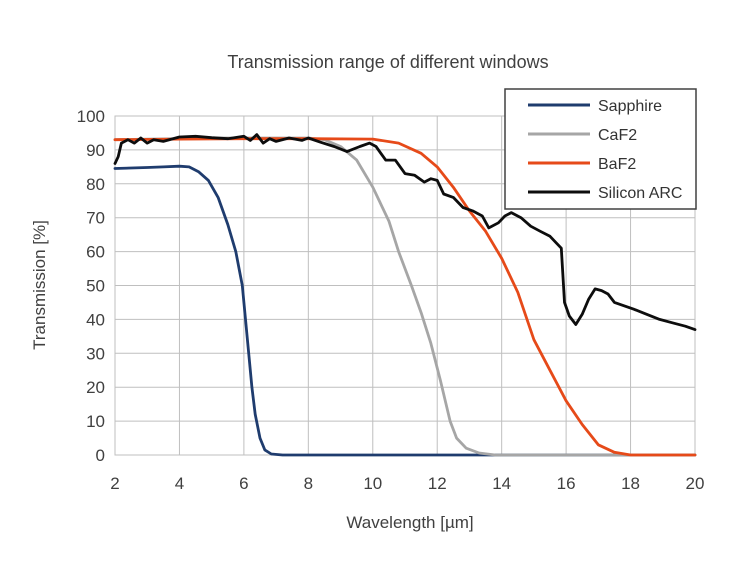  Describe the element at coordinates (95, 421) in the screenshot. I see `y-tick-label: 10` at that location.